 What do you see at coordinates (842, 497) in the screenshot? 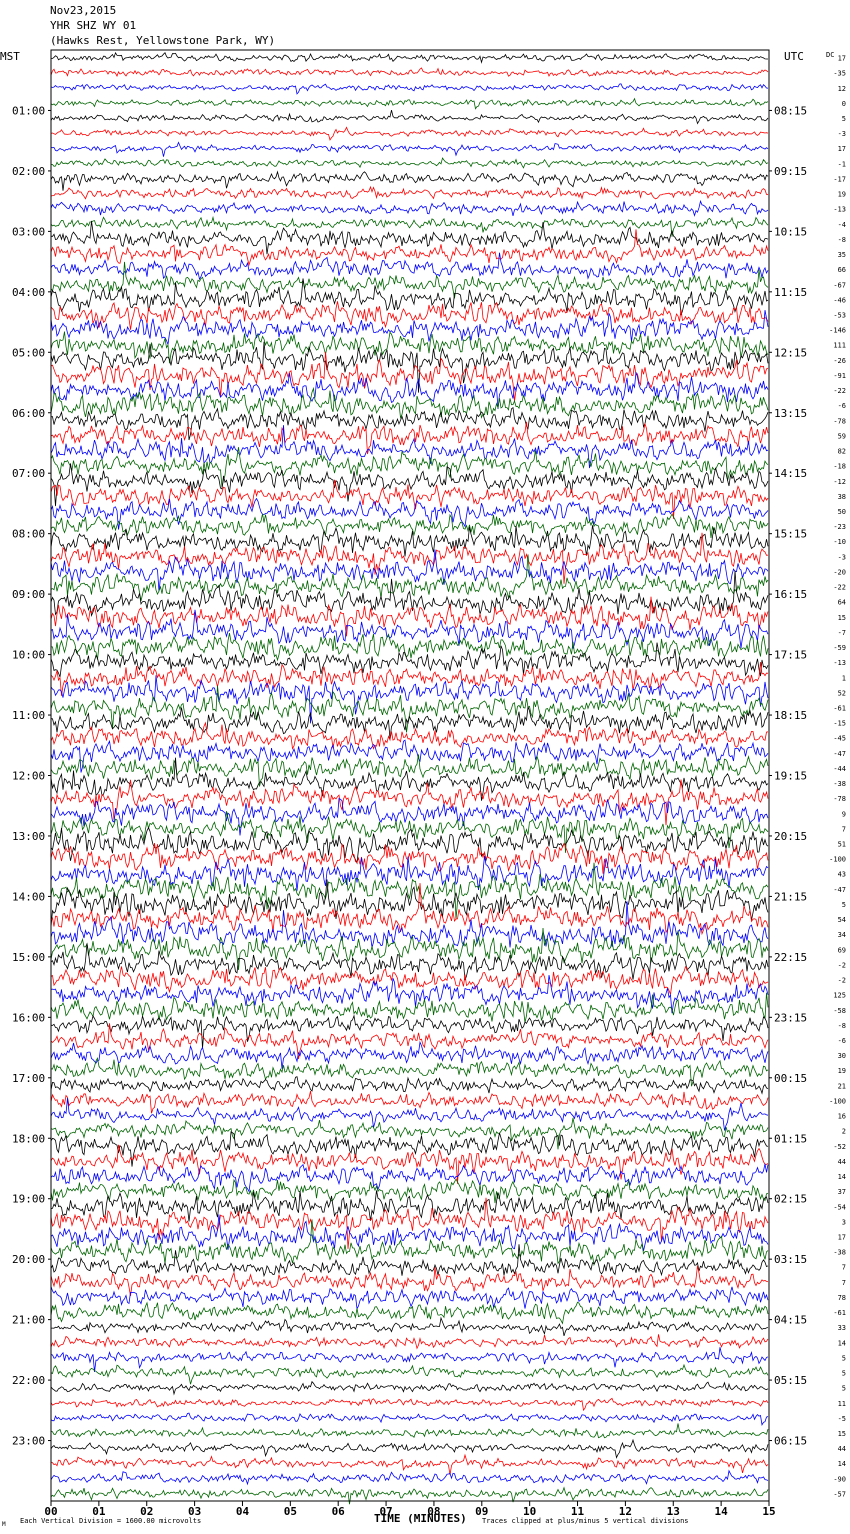
I see `dc-offset-value: 38` at bounding box center [842, 497].